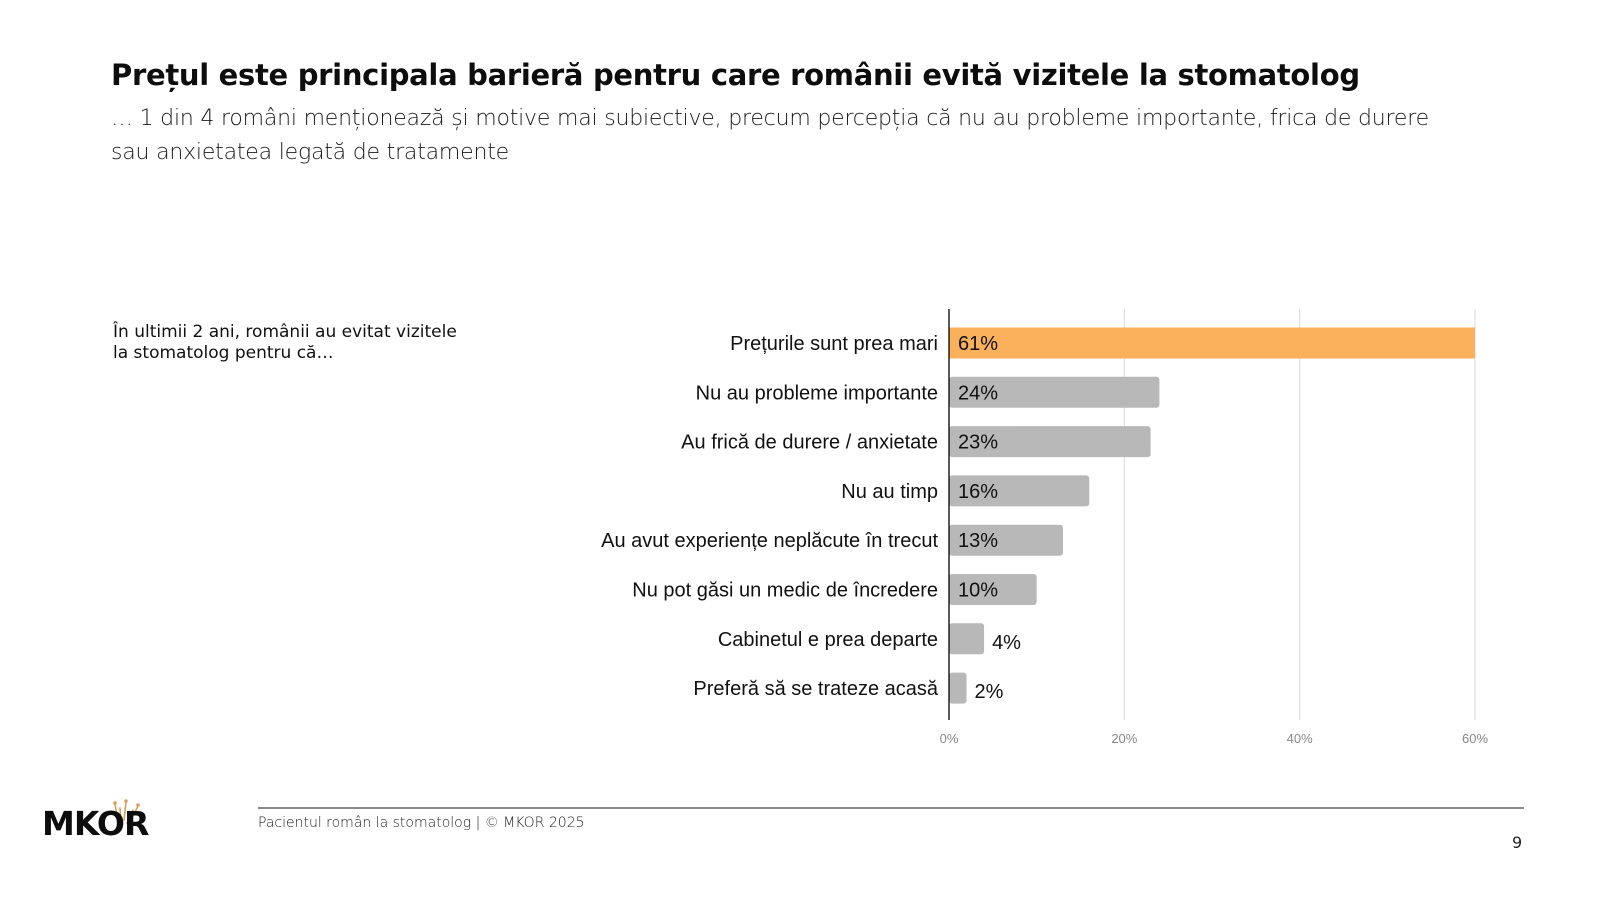 Image resolution: width=1600 pixels, height=900 pixels. Describe the element at coordinates (834, 344) in the screenshot. I see `category-label: Prețurile sunt prea mari` at that location.